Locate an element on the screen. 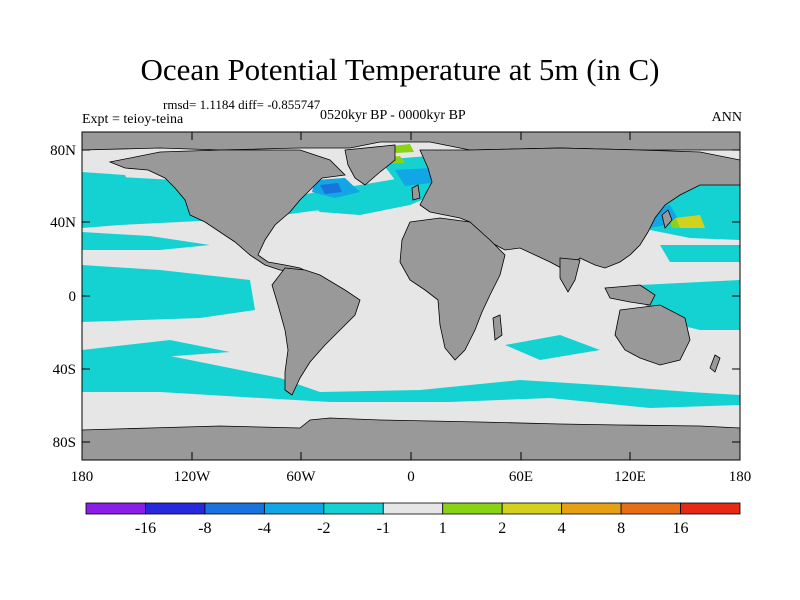 The width and height of the screenshot is (800, 600). chart-title: Ocean Potential Temperature at 5m (in C) is located at coordinates (400, 69).